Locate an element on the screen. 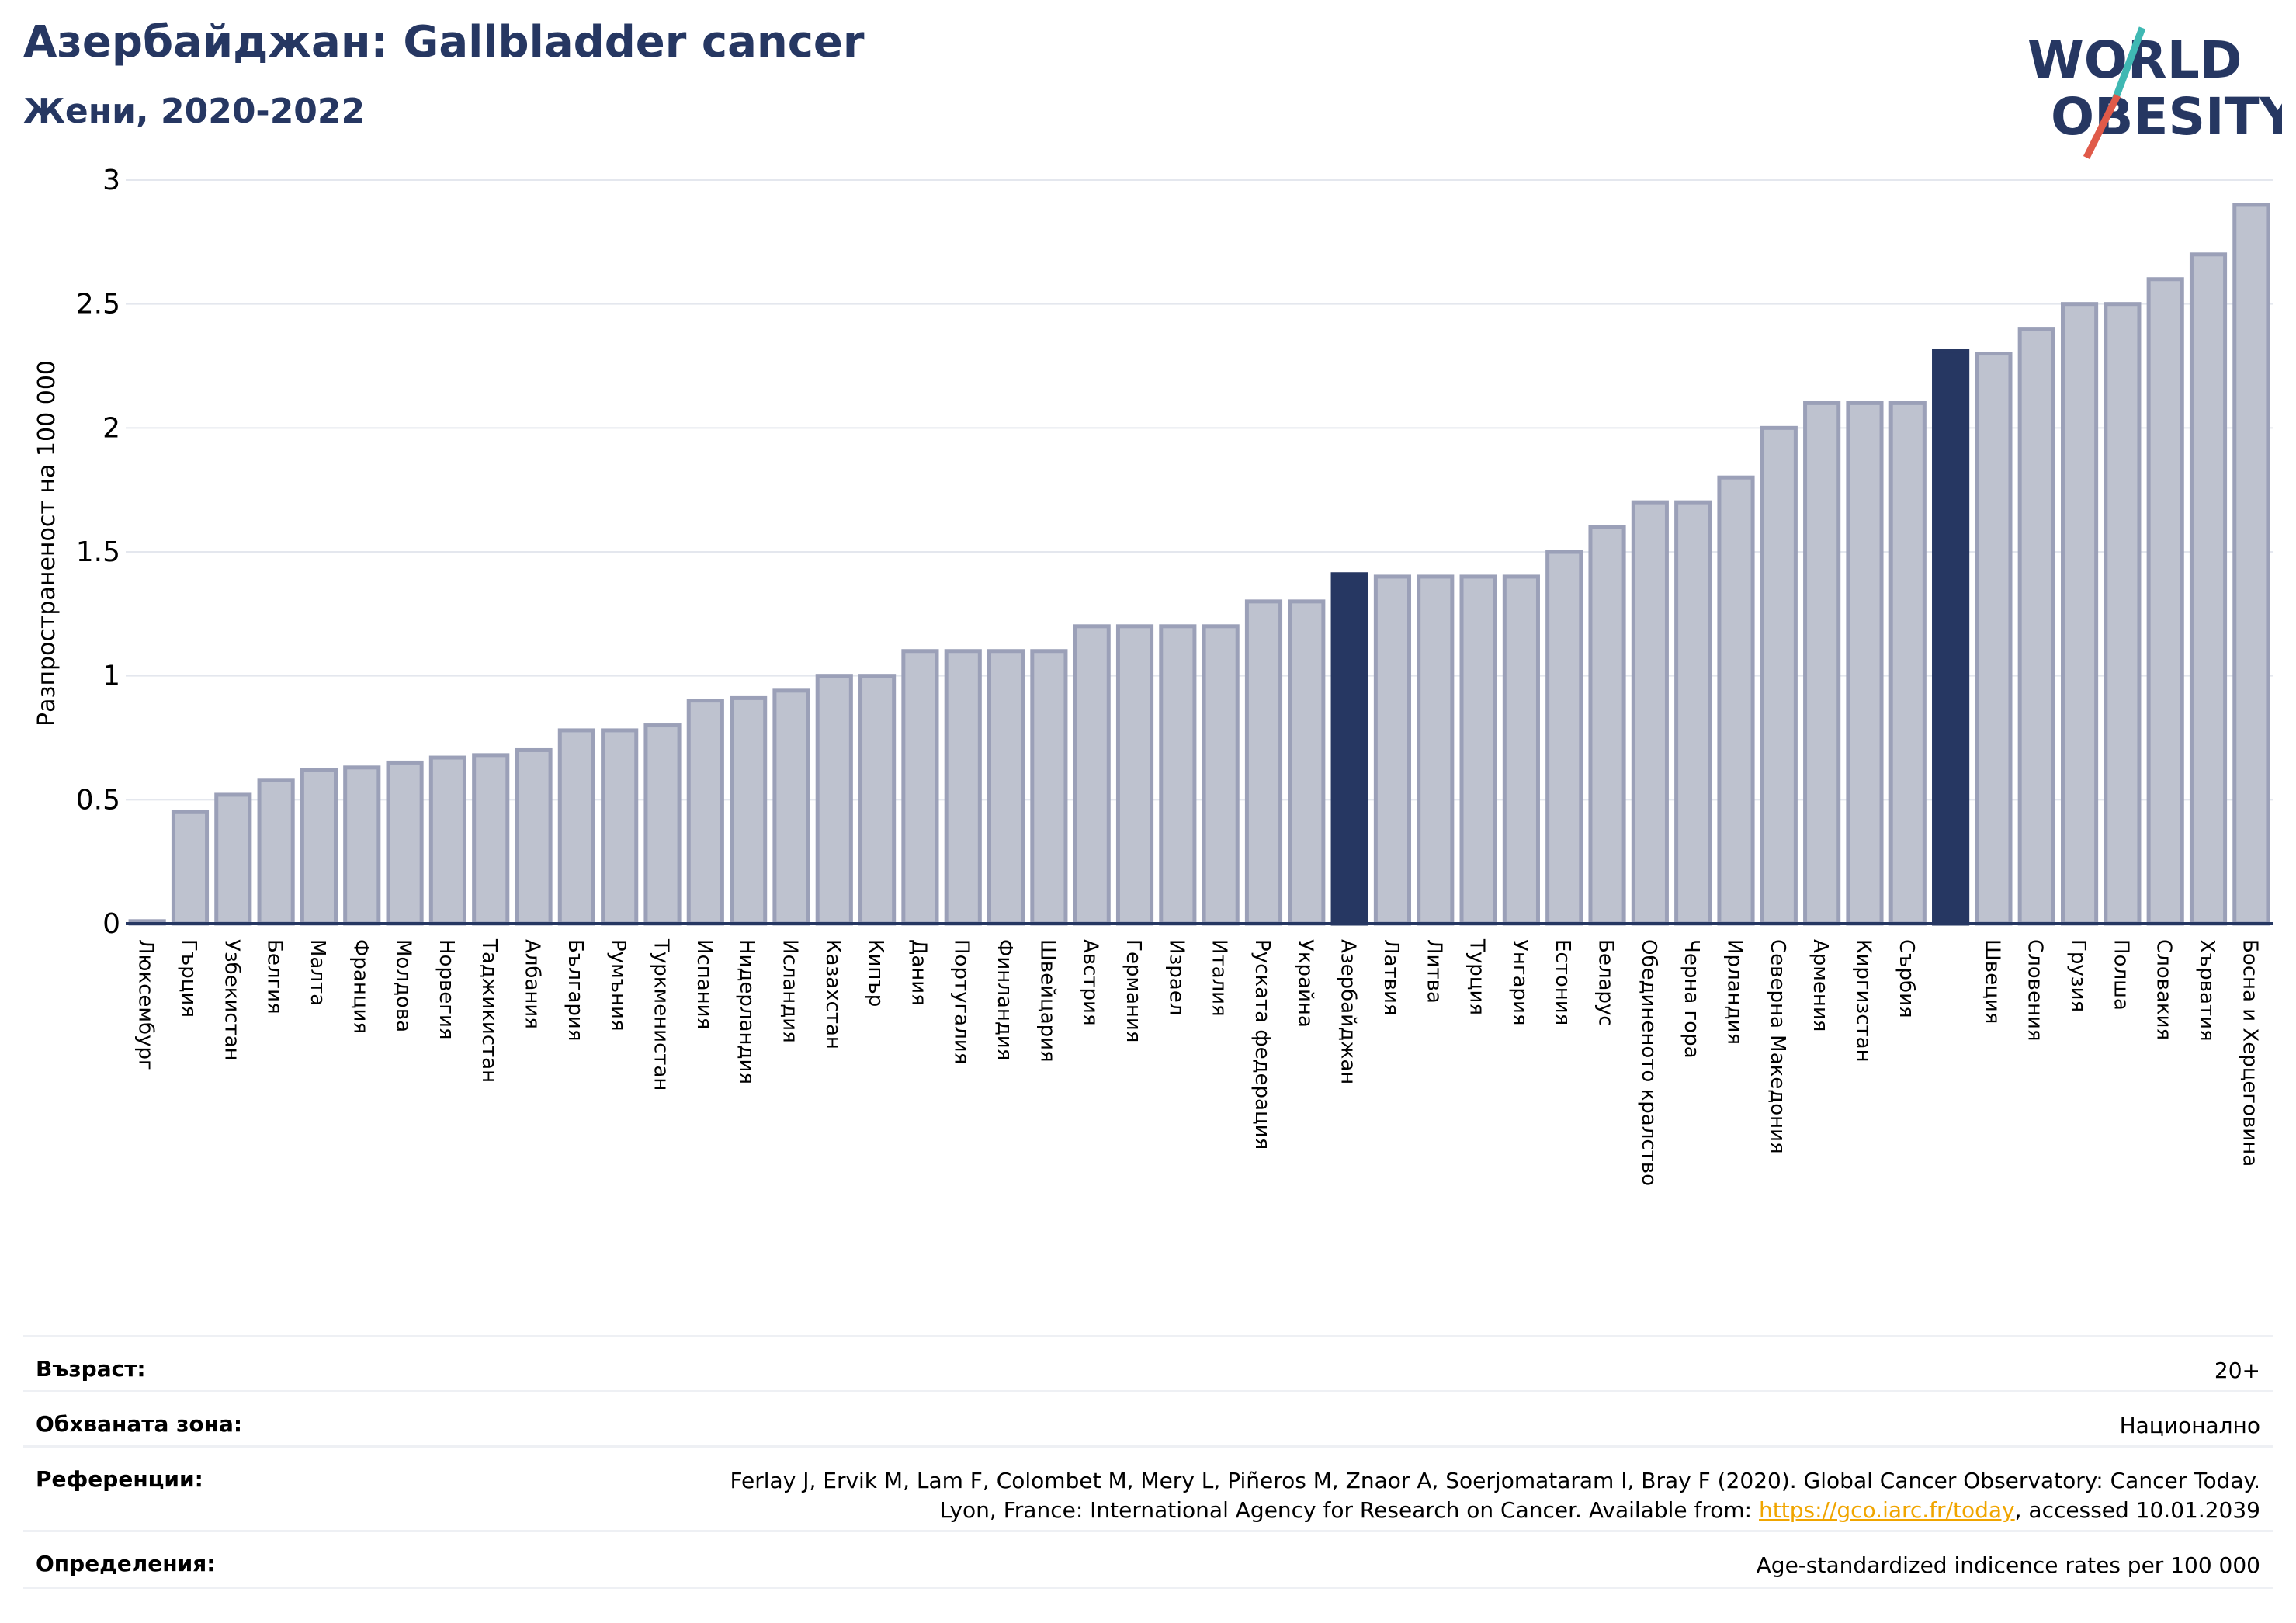 Image resolution: width=2296 pixels, height=1623 pixels. x-tick-label: Португалия is located at coordinates (961, 1001).